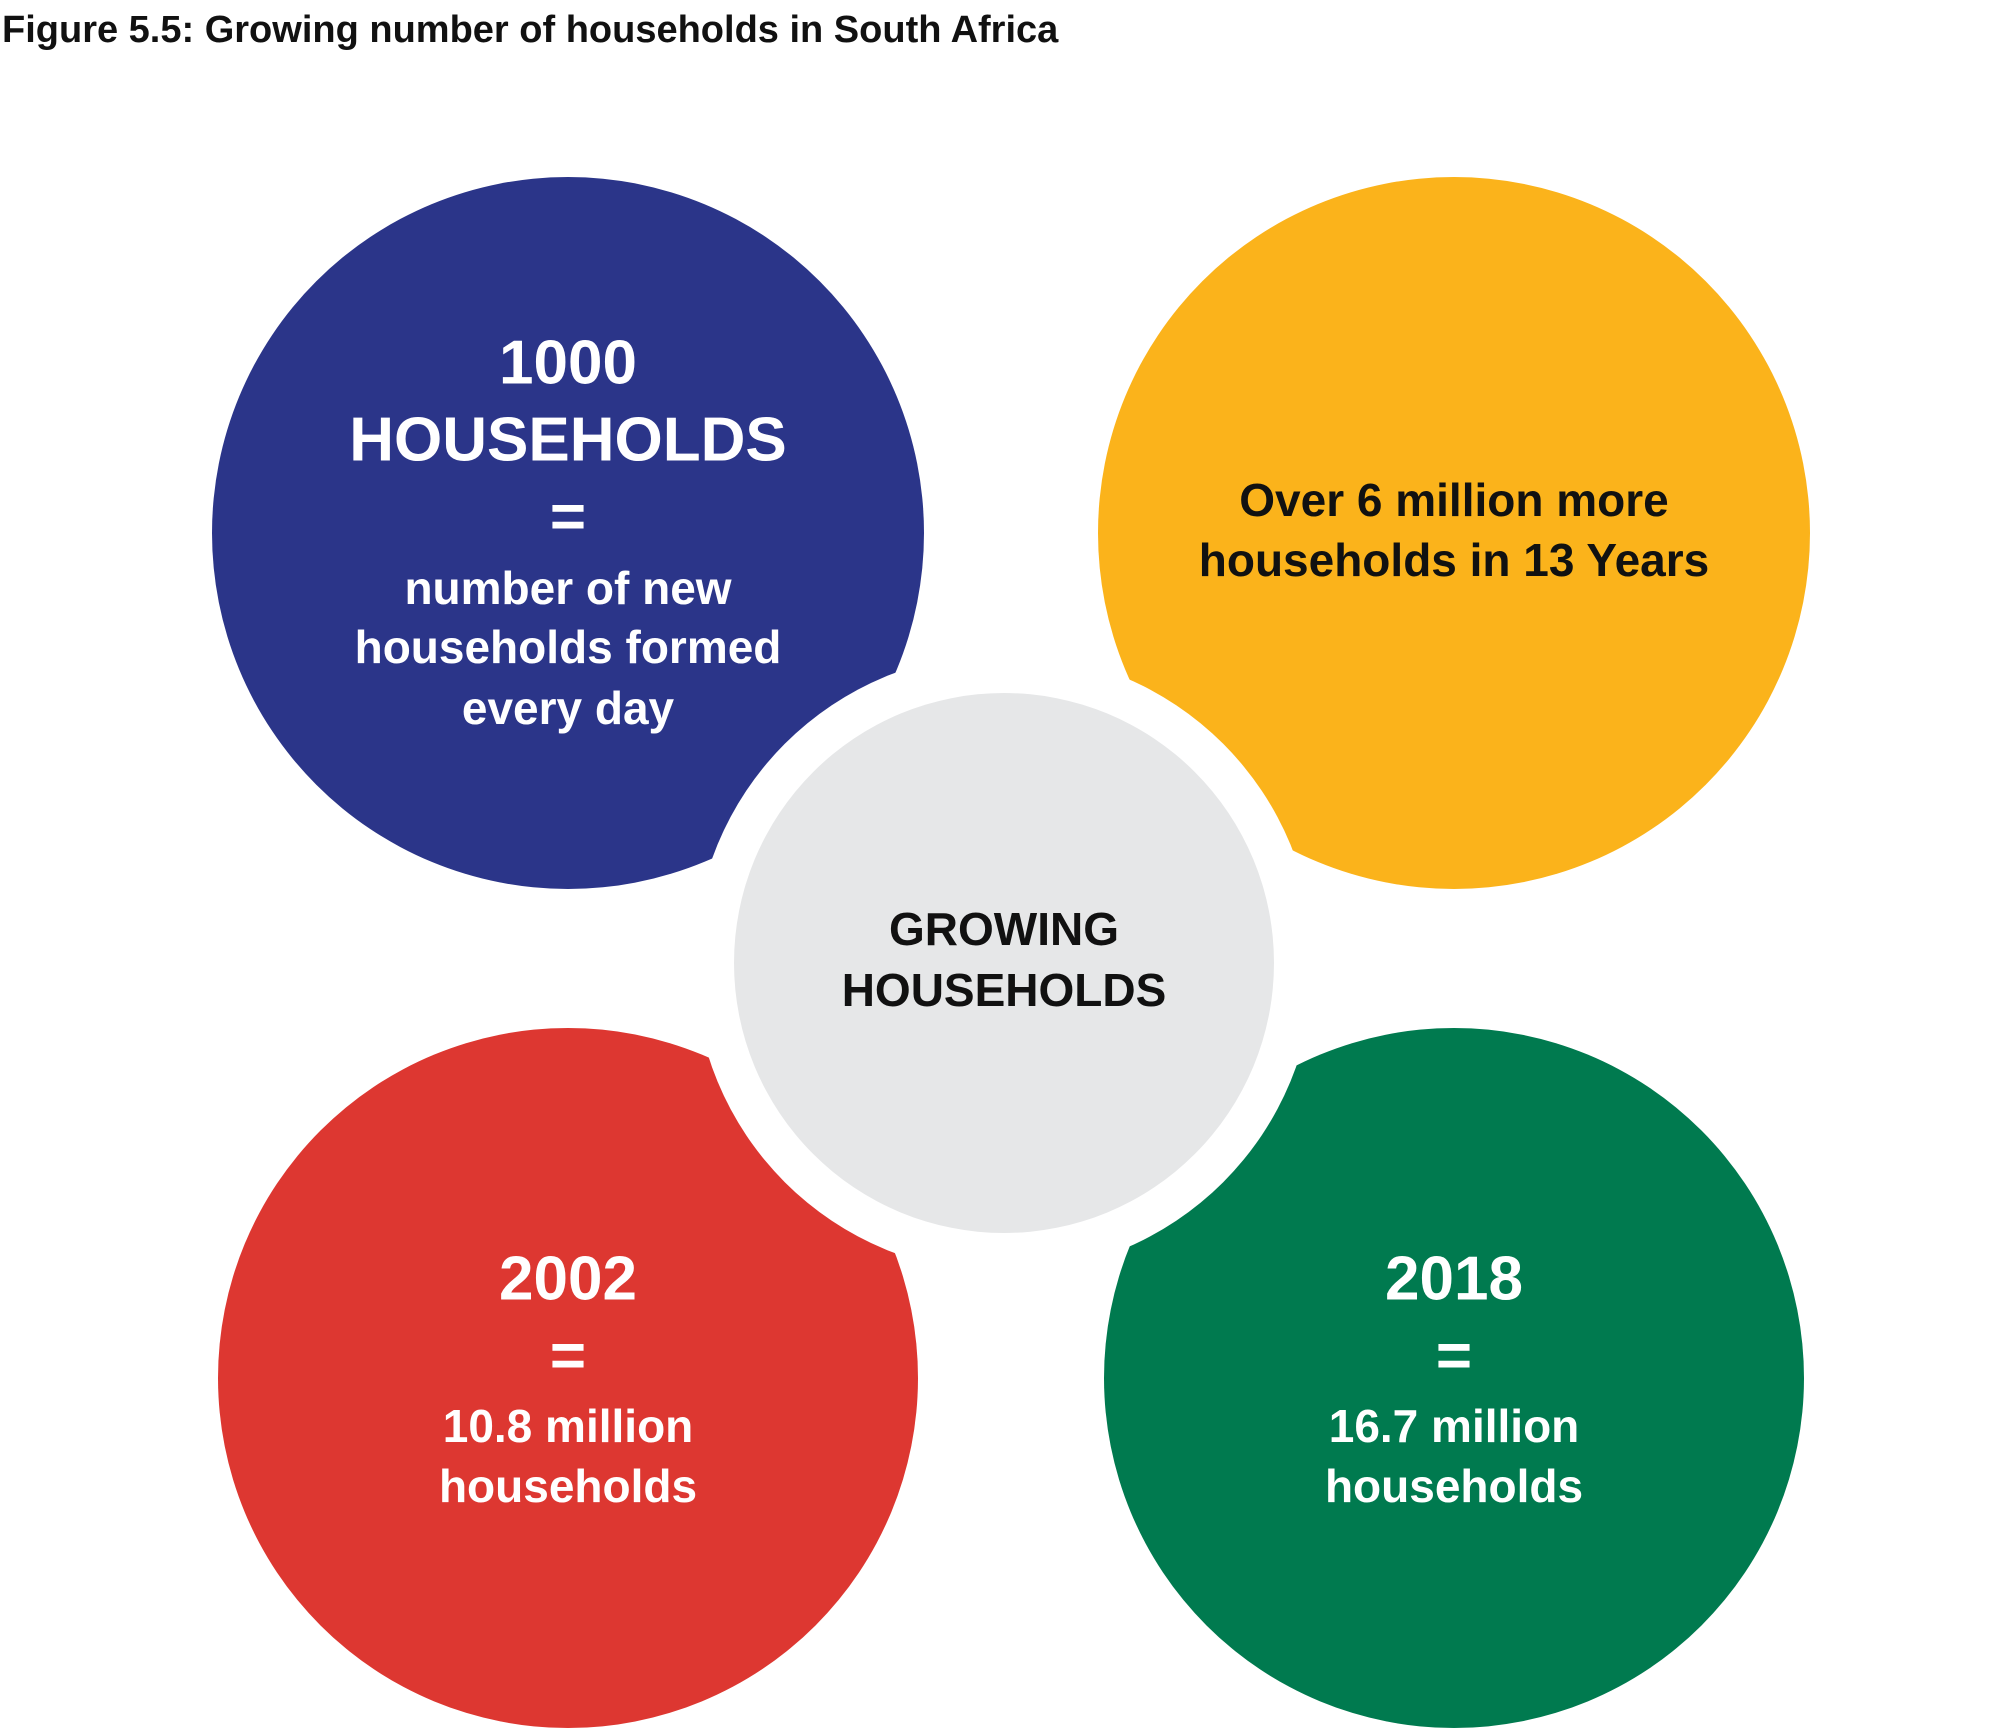  Describe the element at coordinates (1454, 533) in the screenshot. I see `yellow-circle` at that location.